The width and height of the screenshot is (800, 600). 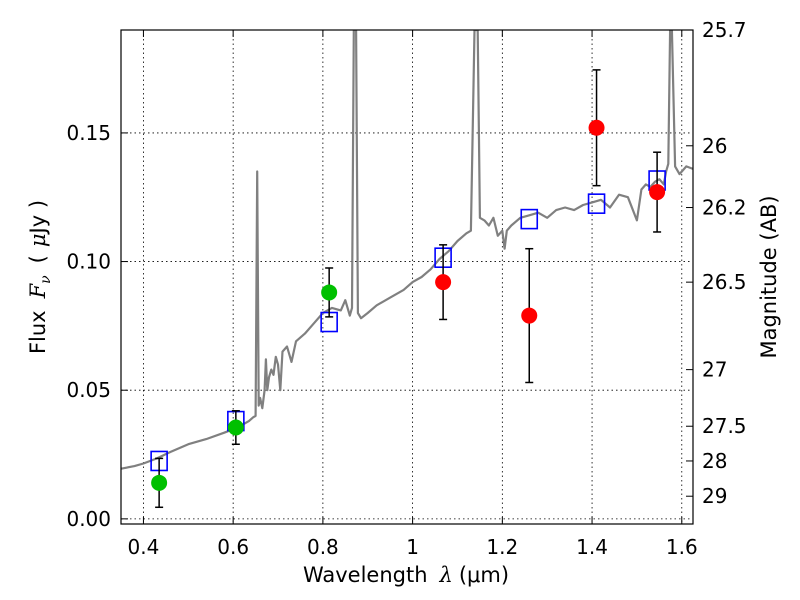 What do you see at coordinates (769, 276) in the screenshot?
I see `y2-axis-title: Magnitude (AB)` at bounding box center [769, 276].